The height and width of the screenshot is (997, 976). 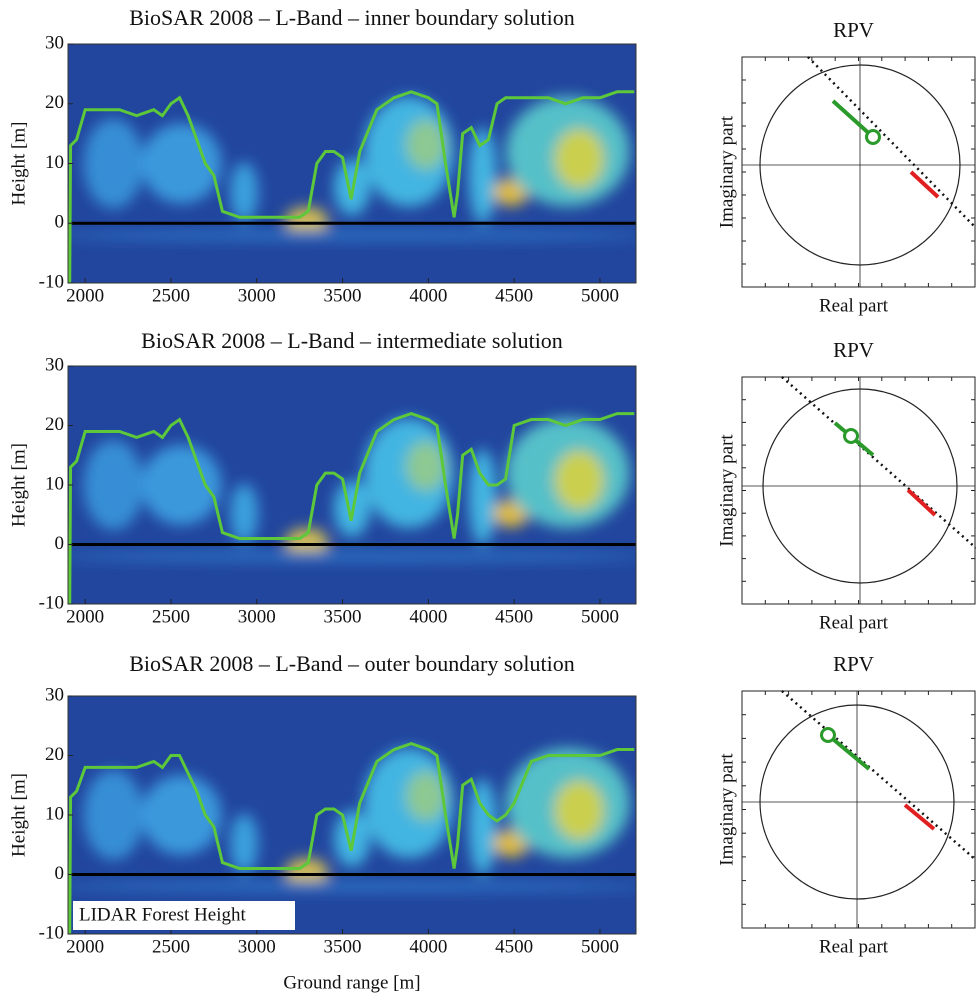 I want to click on legend-box, so click(x=184, y=915).